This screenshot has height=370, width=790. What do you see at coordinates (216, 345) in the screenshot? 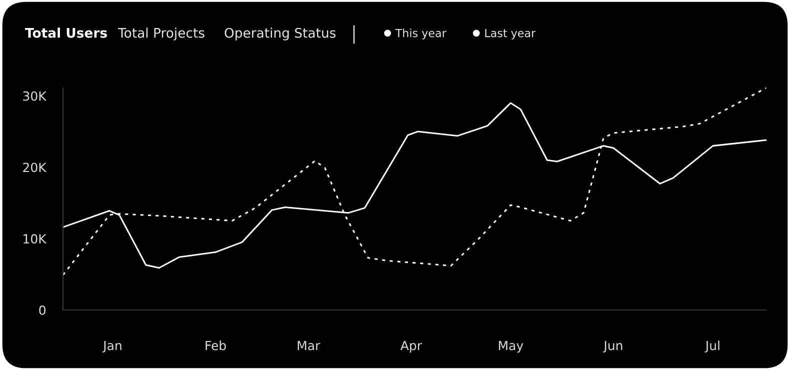
I see `x-tick-label: Feb` at bounding box center [216, 345].